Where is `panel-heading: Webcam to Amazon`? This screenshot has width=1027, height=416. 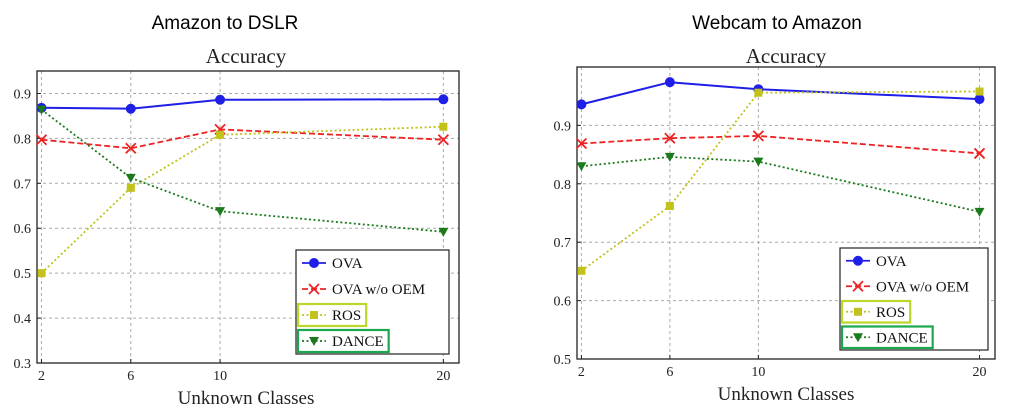
panel-heading: Webcam to Amazon is located at coordinates (777, 23).